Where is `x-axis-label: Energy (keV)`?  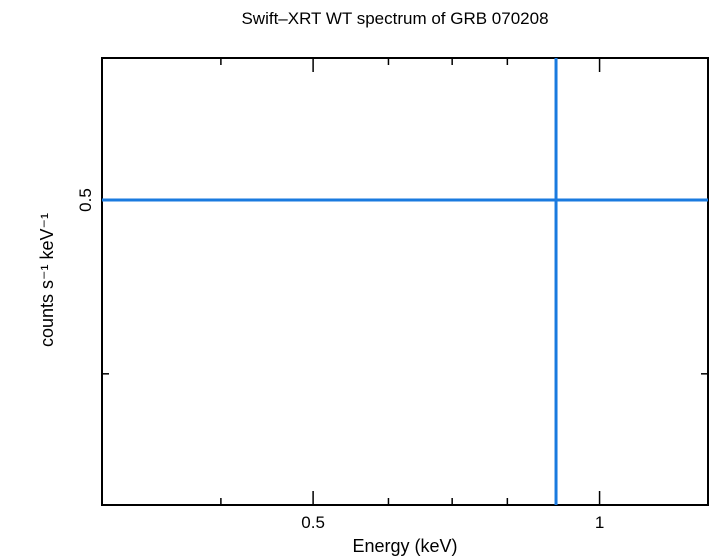 x-axis-label: Energy (keV) is located at coordinates (404, 546).